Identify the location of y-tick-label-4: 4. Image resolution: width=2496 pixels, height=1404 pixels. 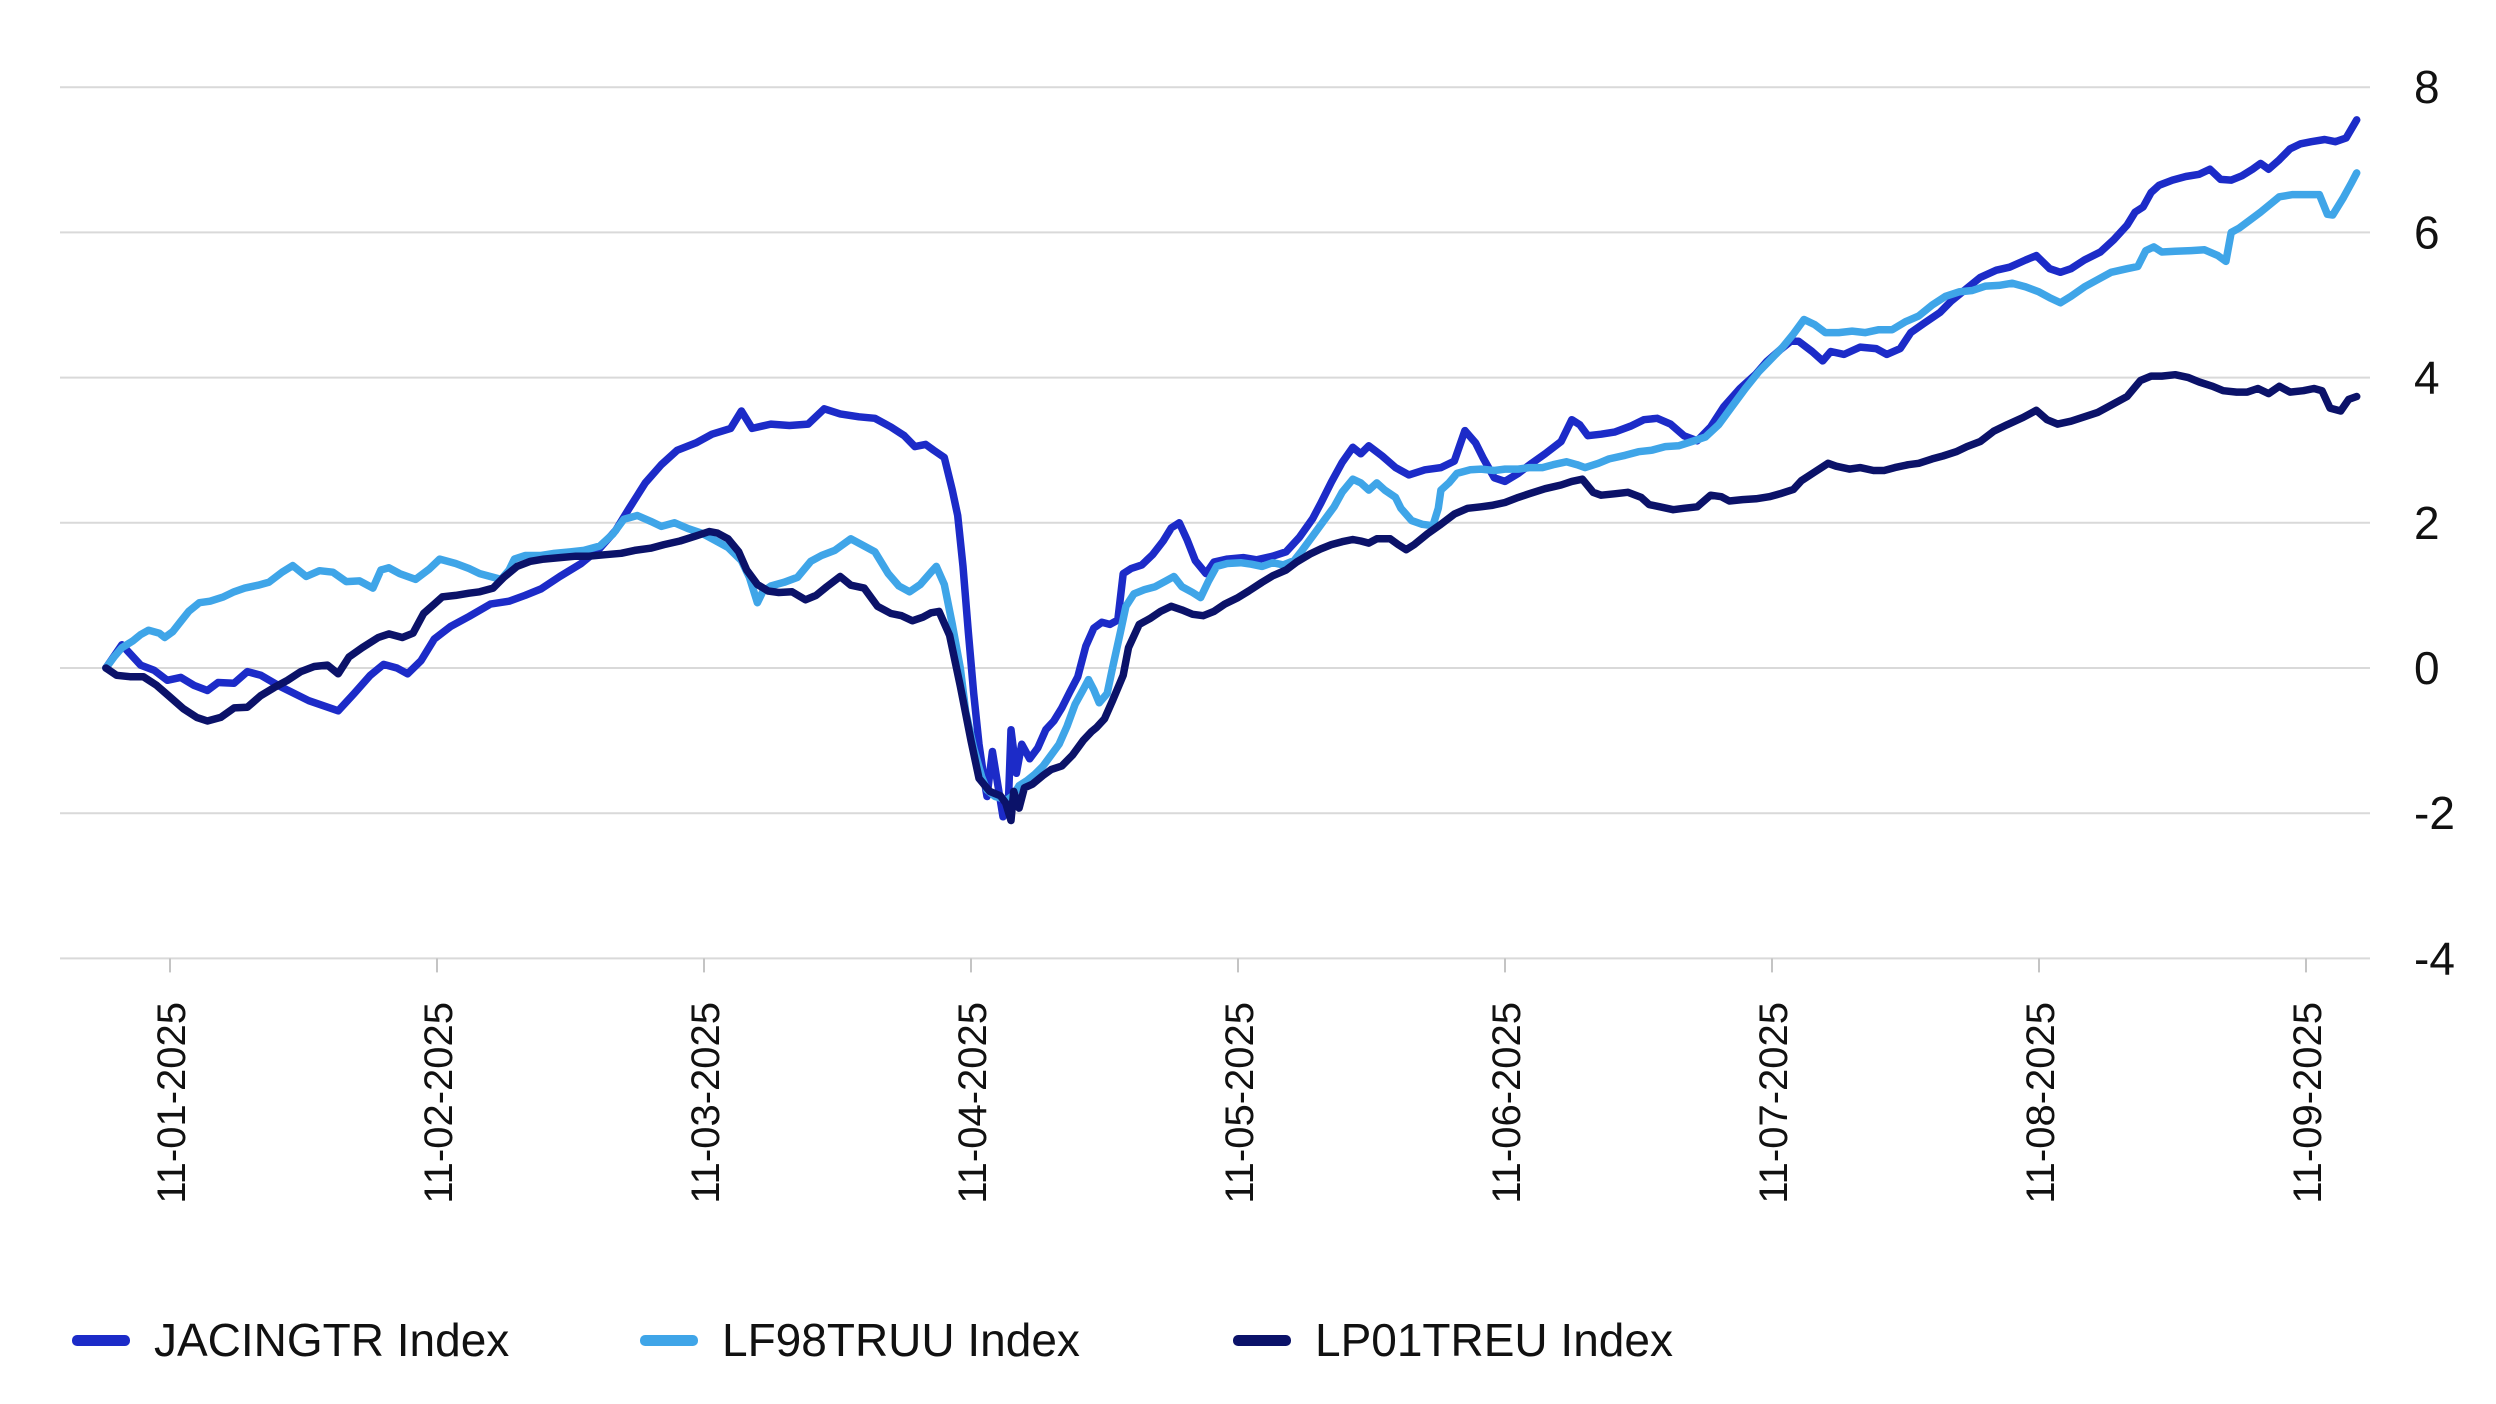
(2427, 378).